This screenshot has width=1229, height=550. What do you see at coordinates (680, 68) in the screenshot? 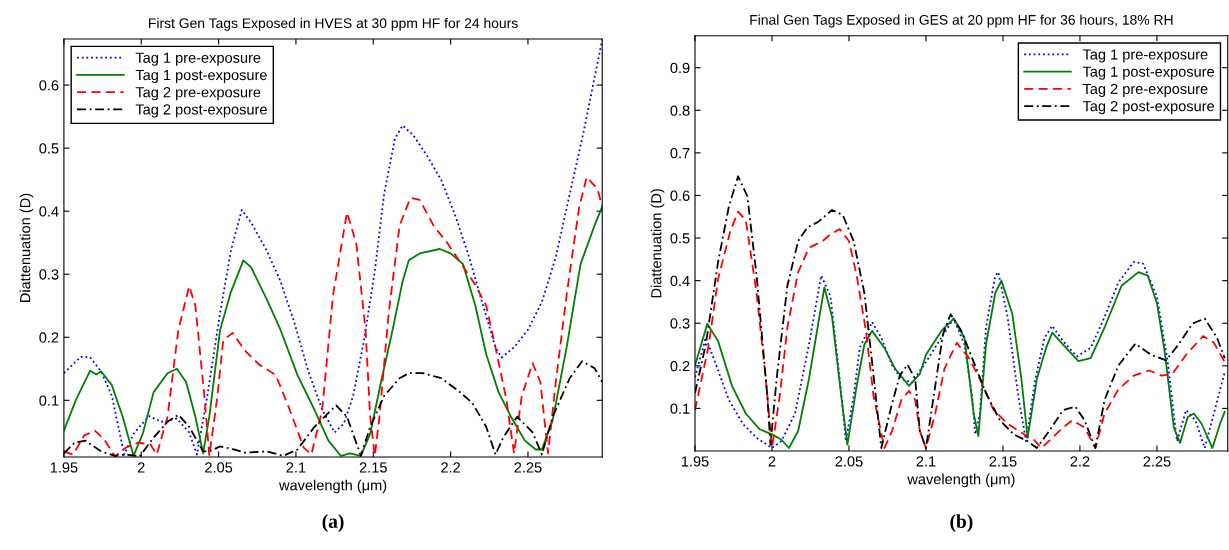
I see `y-tick-label: 0.9` at bounding box center [680, 68].